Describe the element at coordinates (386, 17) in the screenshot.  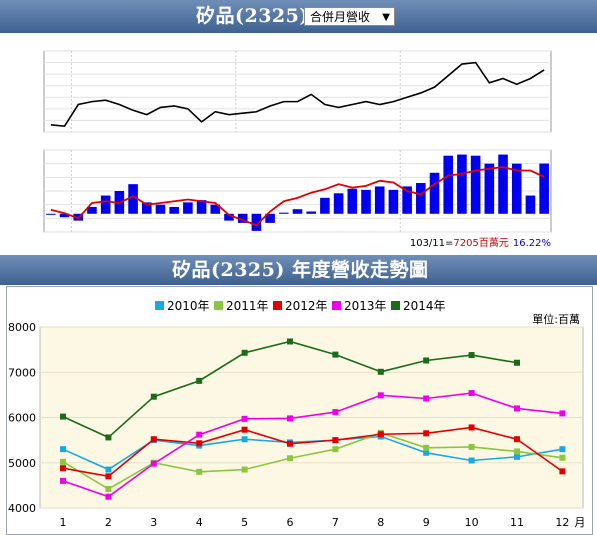
I see `dropdown-arrow-icon: ▼` at that location.